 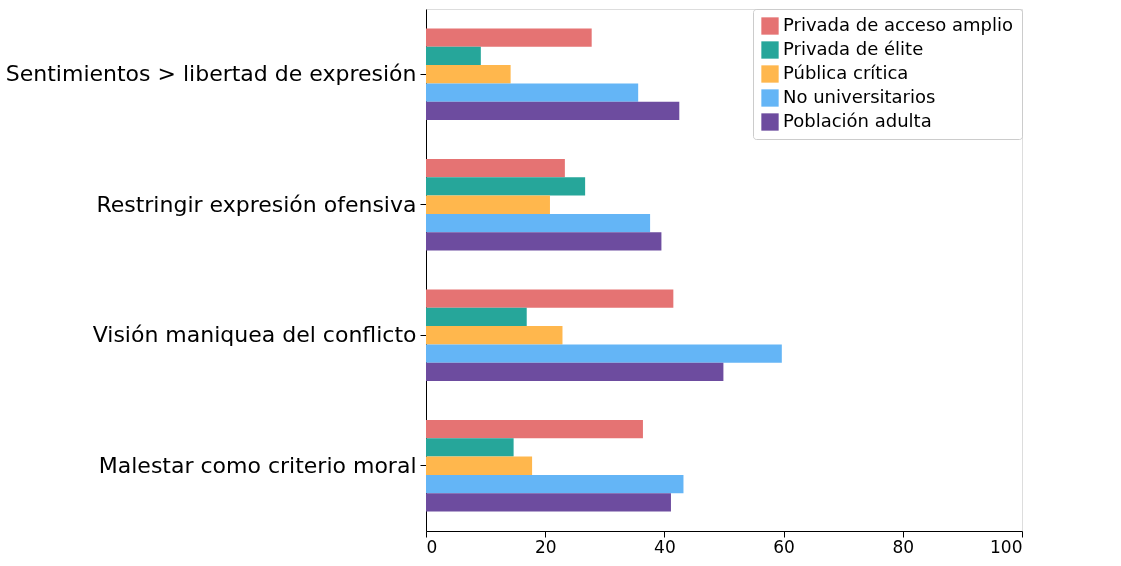 What do you see at coordinates (211, 74) in the screenshot?
I see `y-tick-label: Sentimientos > libertad de expresión` at bounding box center [211, 74].